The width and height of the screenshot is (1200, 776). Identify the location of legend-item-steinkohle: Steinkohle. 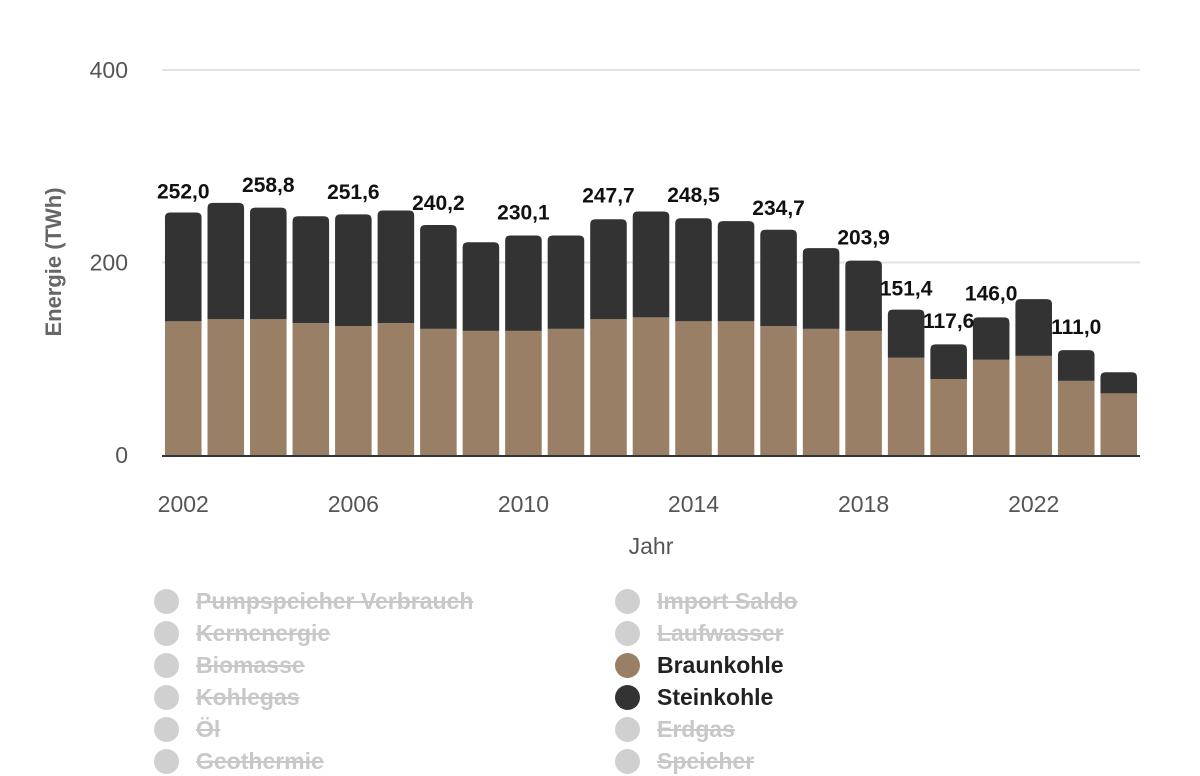
(694, 697).